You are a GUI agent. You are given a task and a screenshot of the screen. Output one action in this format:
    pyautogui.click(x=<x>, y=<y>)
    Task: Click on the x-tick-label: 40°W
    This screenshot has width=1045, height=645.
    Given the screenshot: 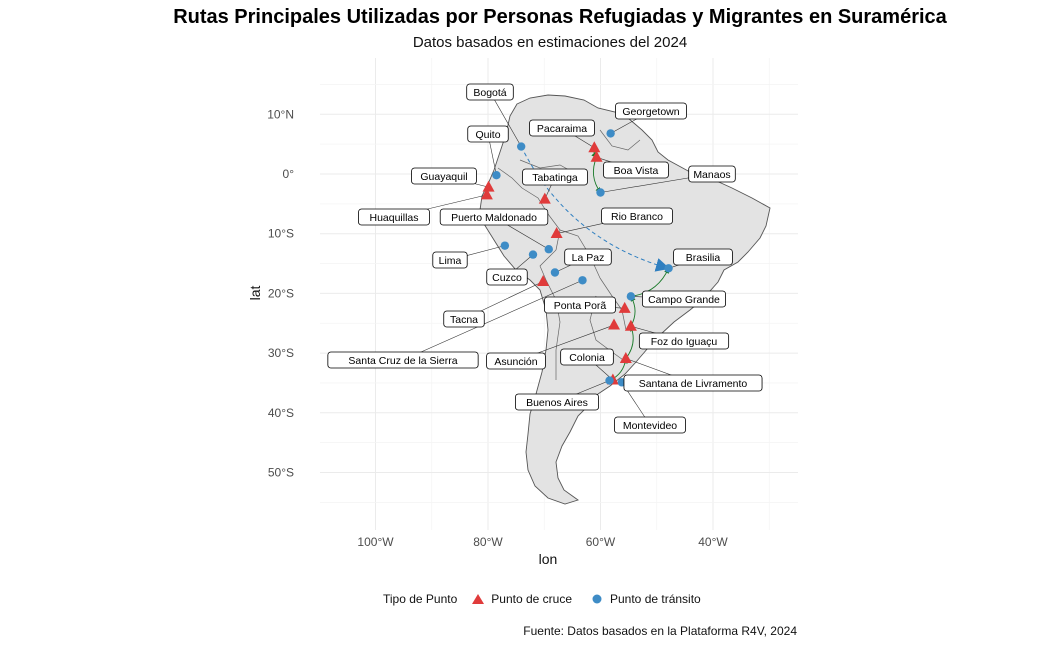 What is the action you would take?
    pyautogui.click(x=713, y=542)
    